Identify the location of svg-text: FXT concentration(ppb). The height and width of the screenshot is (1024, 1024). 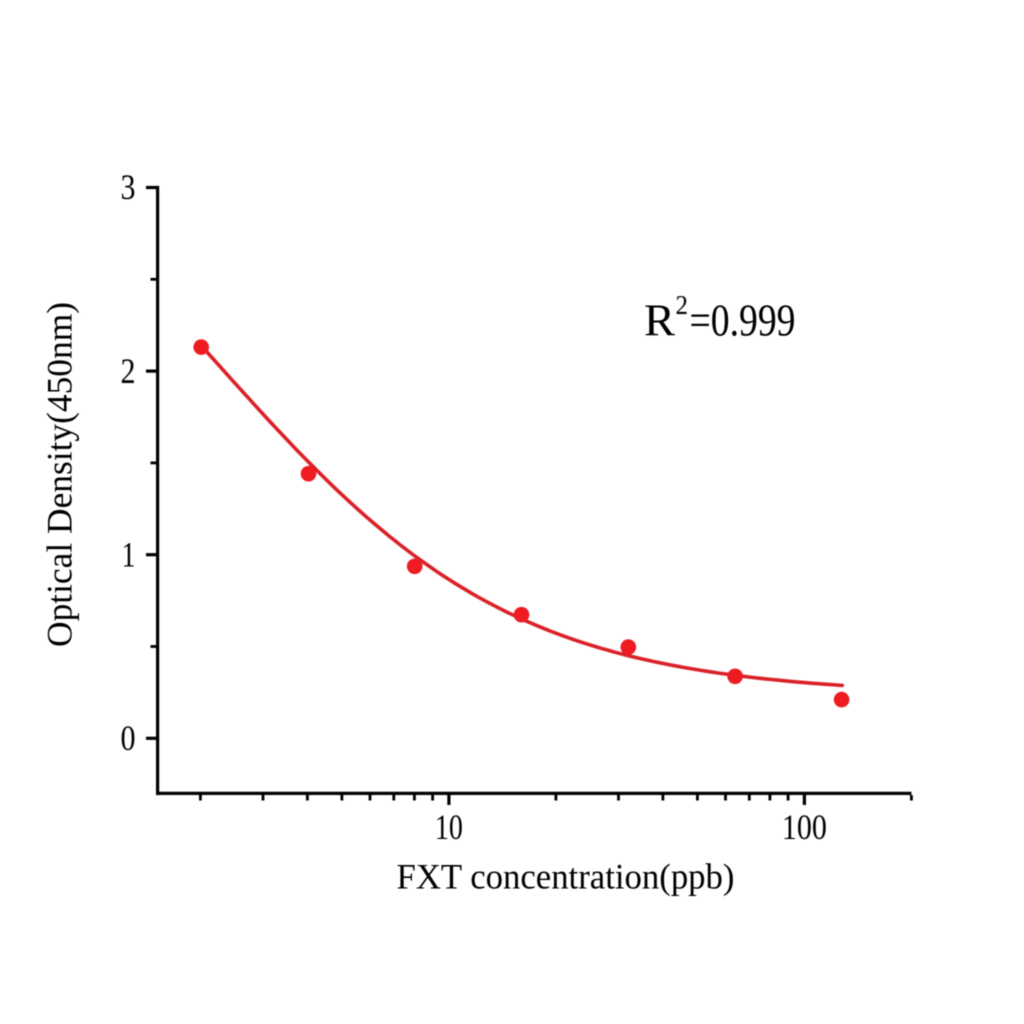
(566, 876).